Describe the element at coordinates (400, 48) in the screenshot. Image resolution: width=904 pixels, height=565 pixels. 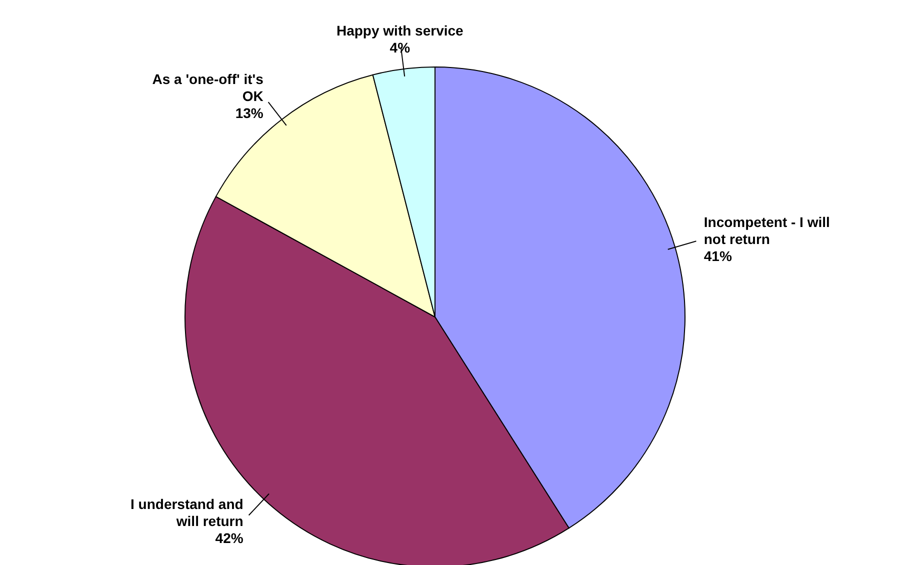
I see `data-label: 4%` at that location.